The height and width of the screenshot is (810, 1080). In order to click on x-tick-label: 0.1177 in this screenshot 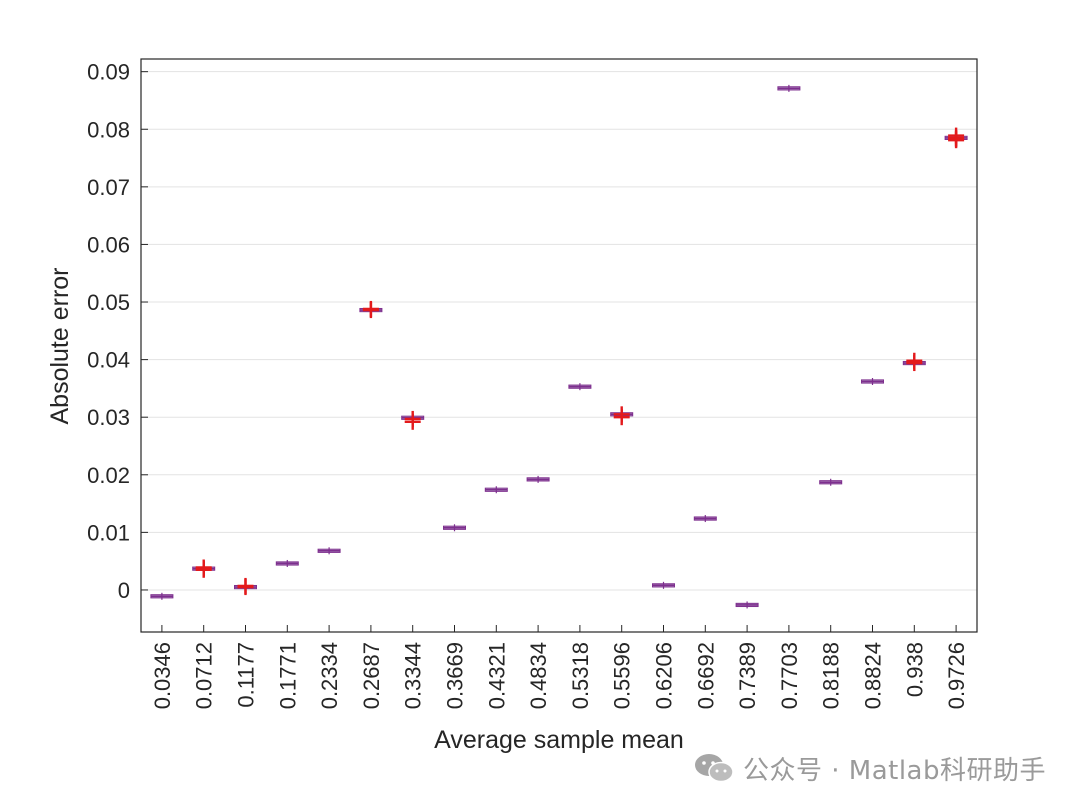, I will do `click(246, 675)`.